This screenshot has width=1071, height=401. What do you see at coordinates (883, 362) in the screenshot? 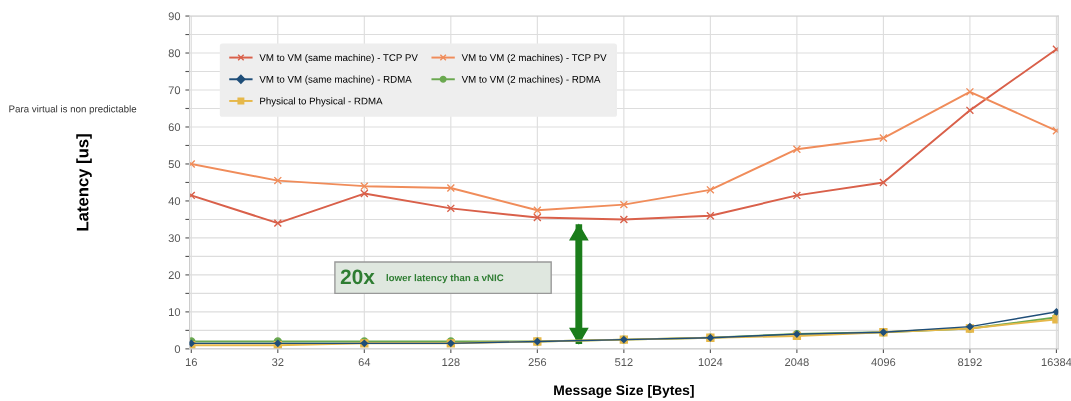
I see `x-tick-label: 4096` at bounding box center [883, 362].